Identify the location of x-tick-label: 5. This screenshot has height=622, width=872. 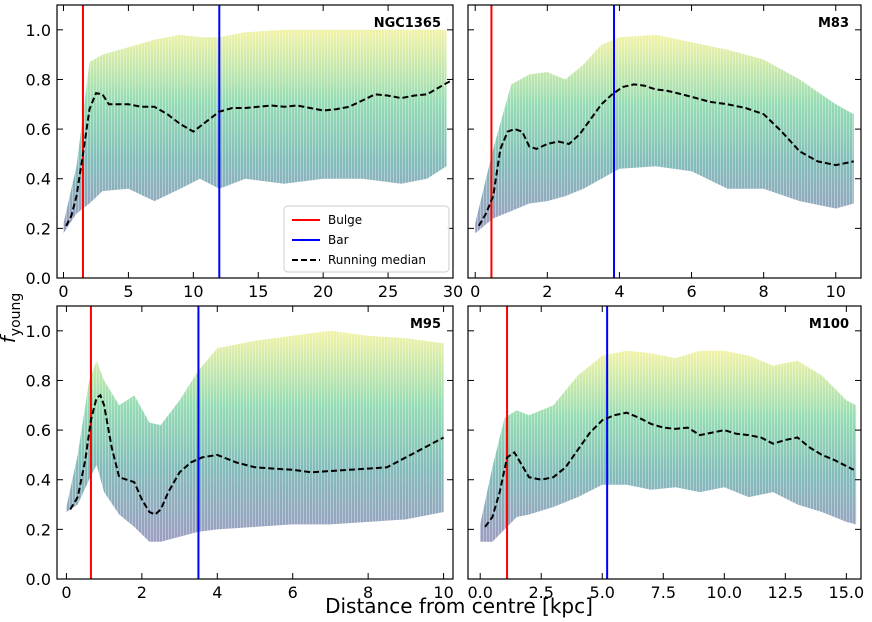
(128, 291).